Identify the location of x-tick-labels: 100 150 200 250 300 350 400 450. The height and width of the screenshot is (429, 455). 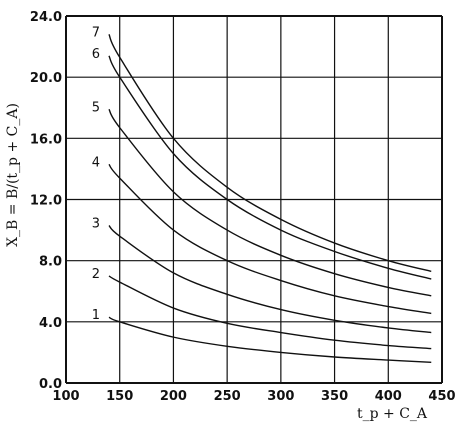
(253, 396).